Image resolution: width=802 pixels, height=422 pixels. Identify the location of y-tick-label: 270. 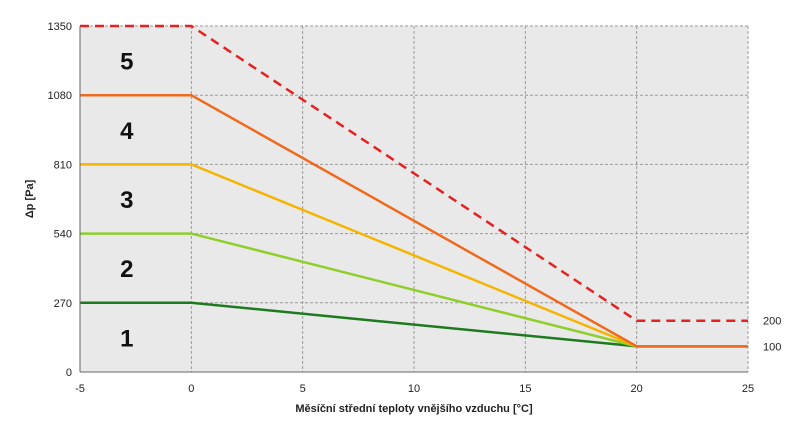
(63, 304).